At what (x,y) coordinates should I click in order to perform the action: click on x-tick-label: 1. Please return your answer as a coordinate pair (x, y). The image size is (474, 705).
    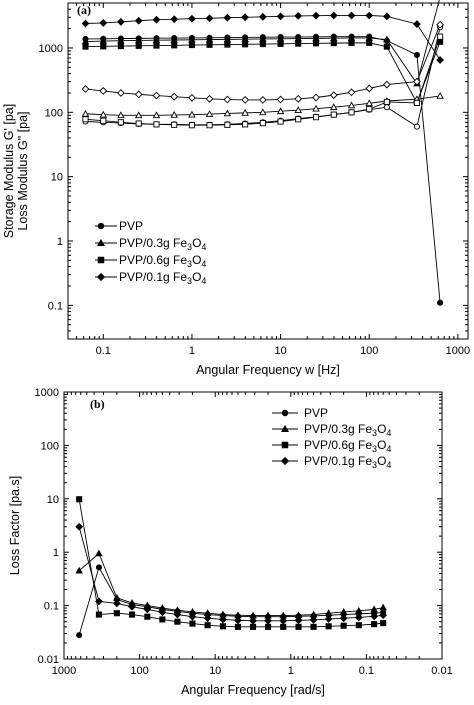
    Looking at the image, I should click on (291, 671).